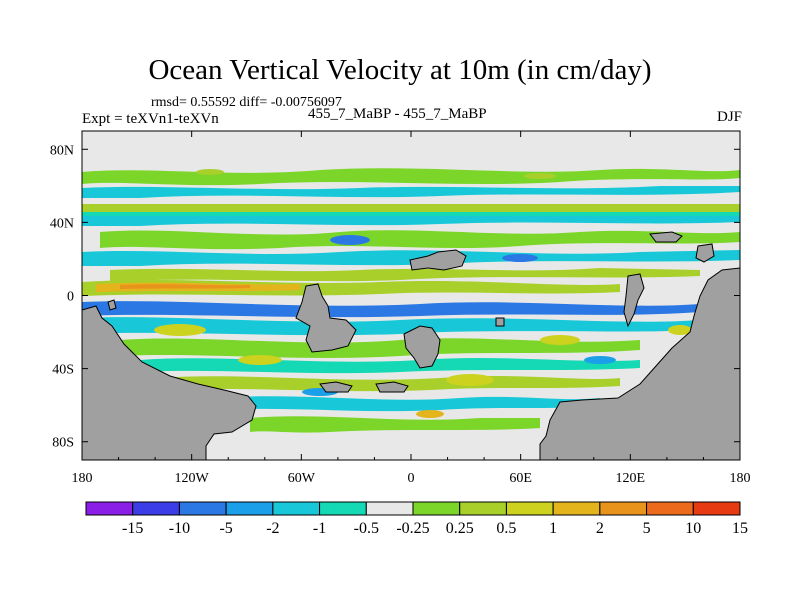  I want to click on x-tick-label: 60W, so click(302, 478).